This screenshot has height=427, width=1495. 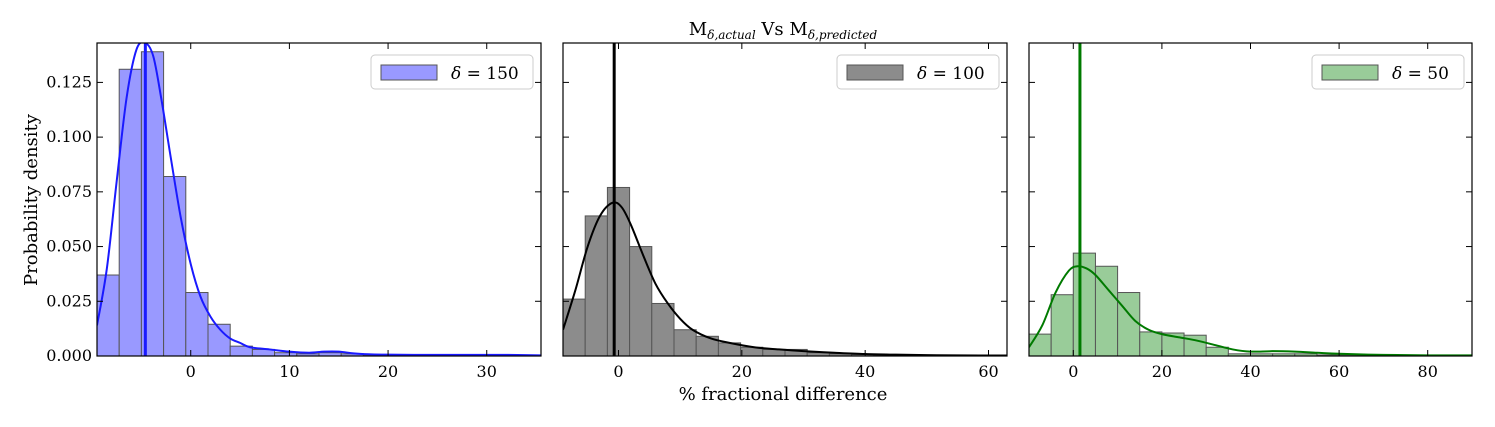 What do you see at coordinates (698, 29) in the screenshot?
I see `title-main: M` at bounding box center [698, 29].